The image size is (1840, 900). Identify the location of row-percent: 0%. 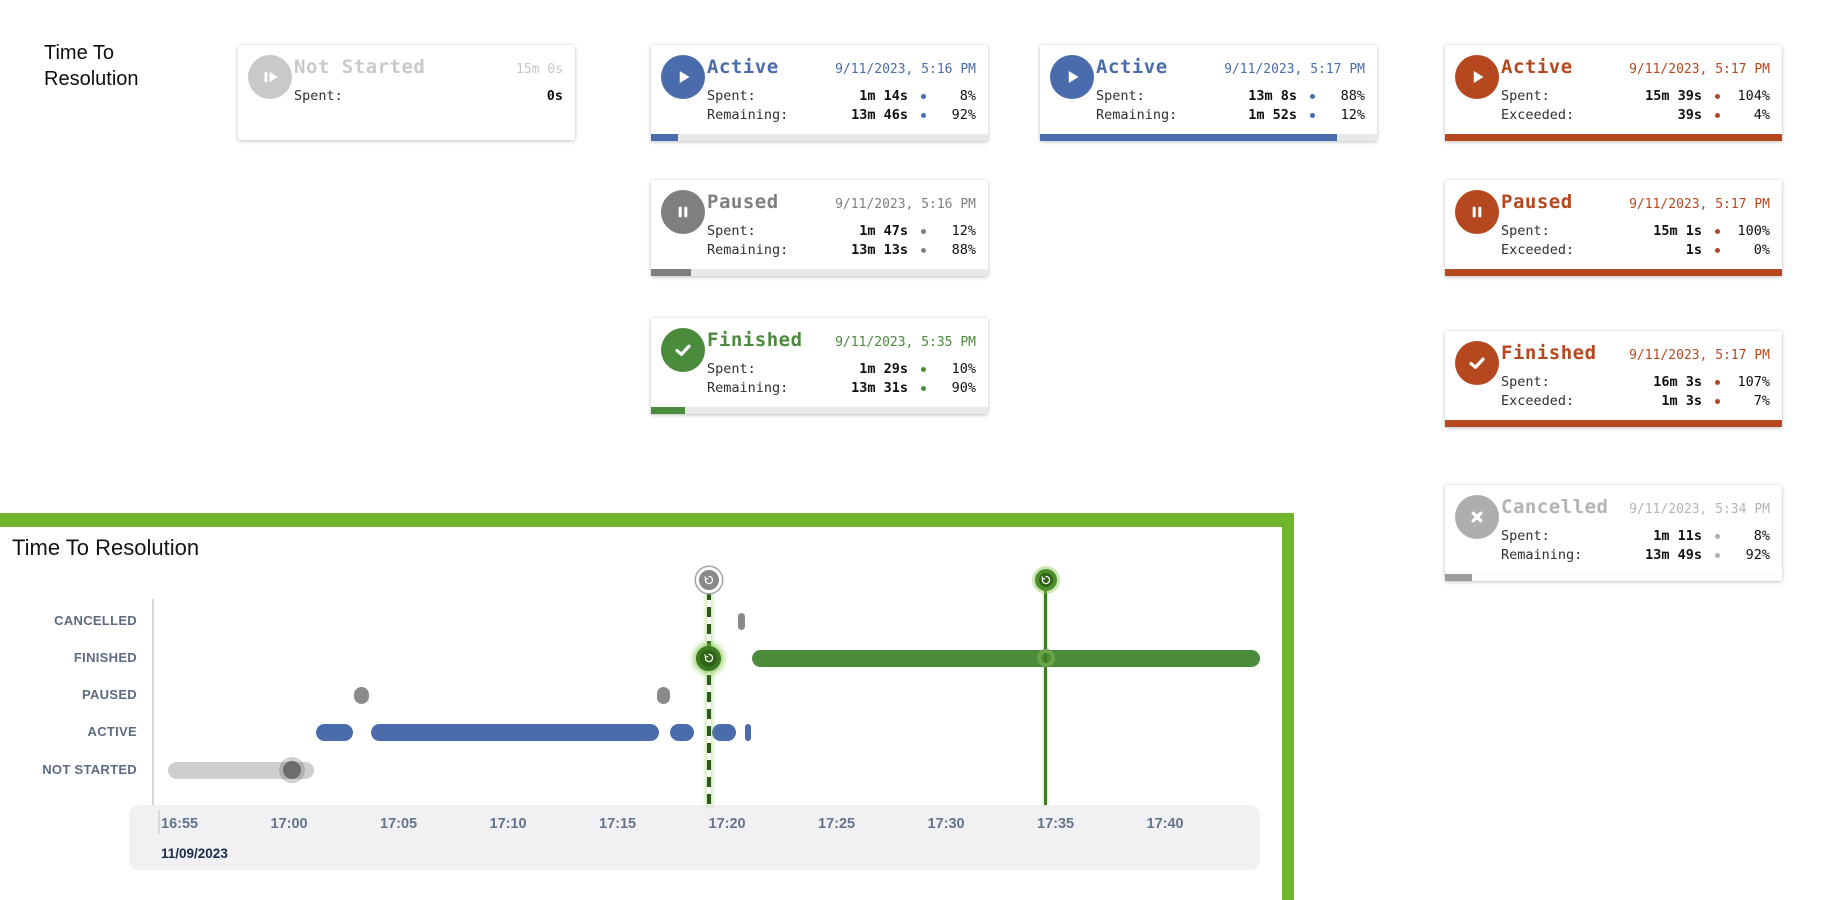
(1761, 250).